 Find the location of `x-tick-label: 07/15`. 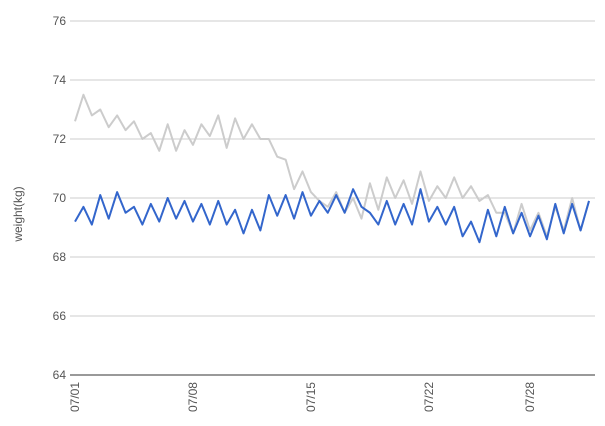

x-tick-label: 07/15 is located at coordinates (311, 397).